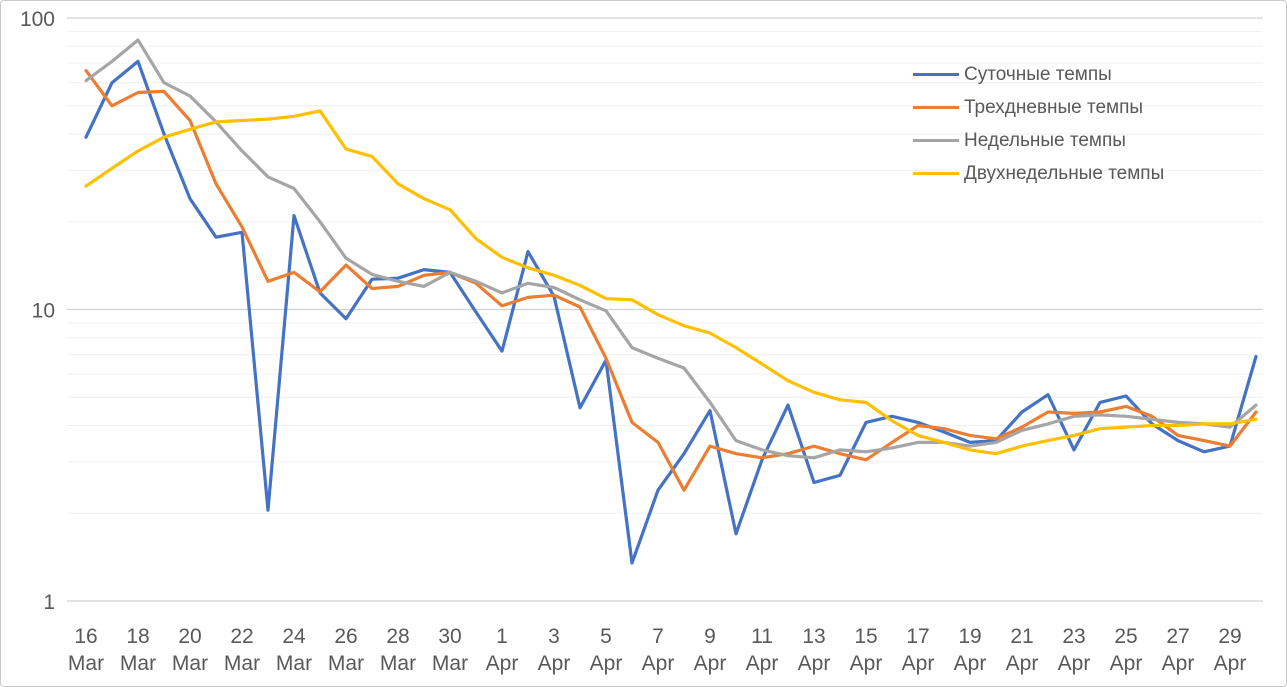 The width and height of the screenshot is (1287, 687). What do you see at coordinates (762, 636) in the screenshot?
I see `x-axis-tick-day-label: 11` at bounding box center [762, 636].